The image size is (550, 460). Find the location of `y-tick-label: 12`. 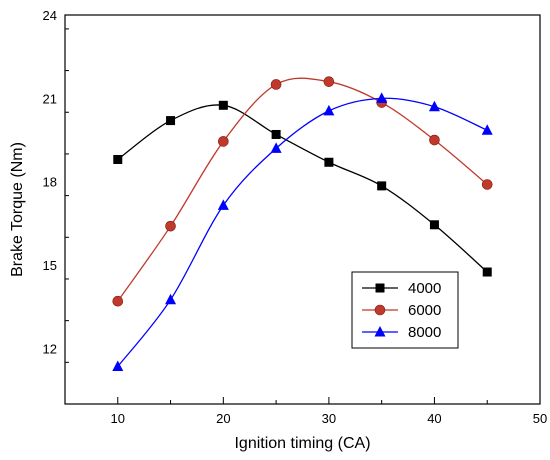

y-tick-label: 12 is located at coordinates (50, 348).